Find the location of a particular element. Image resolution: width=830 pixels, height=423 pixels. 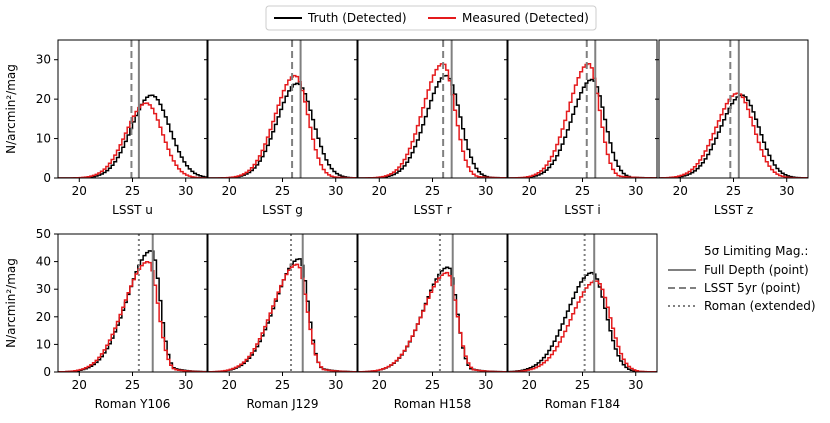

series-measured-roman-f184 is located at coordinates (582, 326).